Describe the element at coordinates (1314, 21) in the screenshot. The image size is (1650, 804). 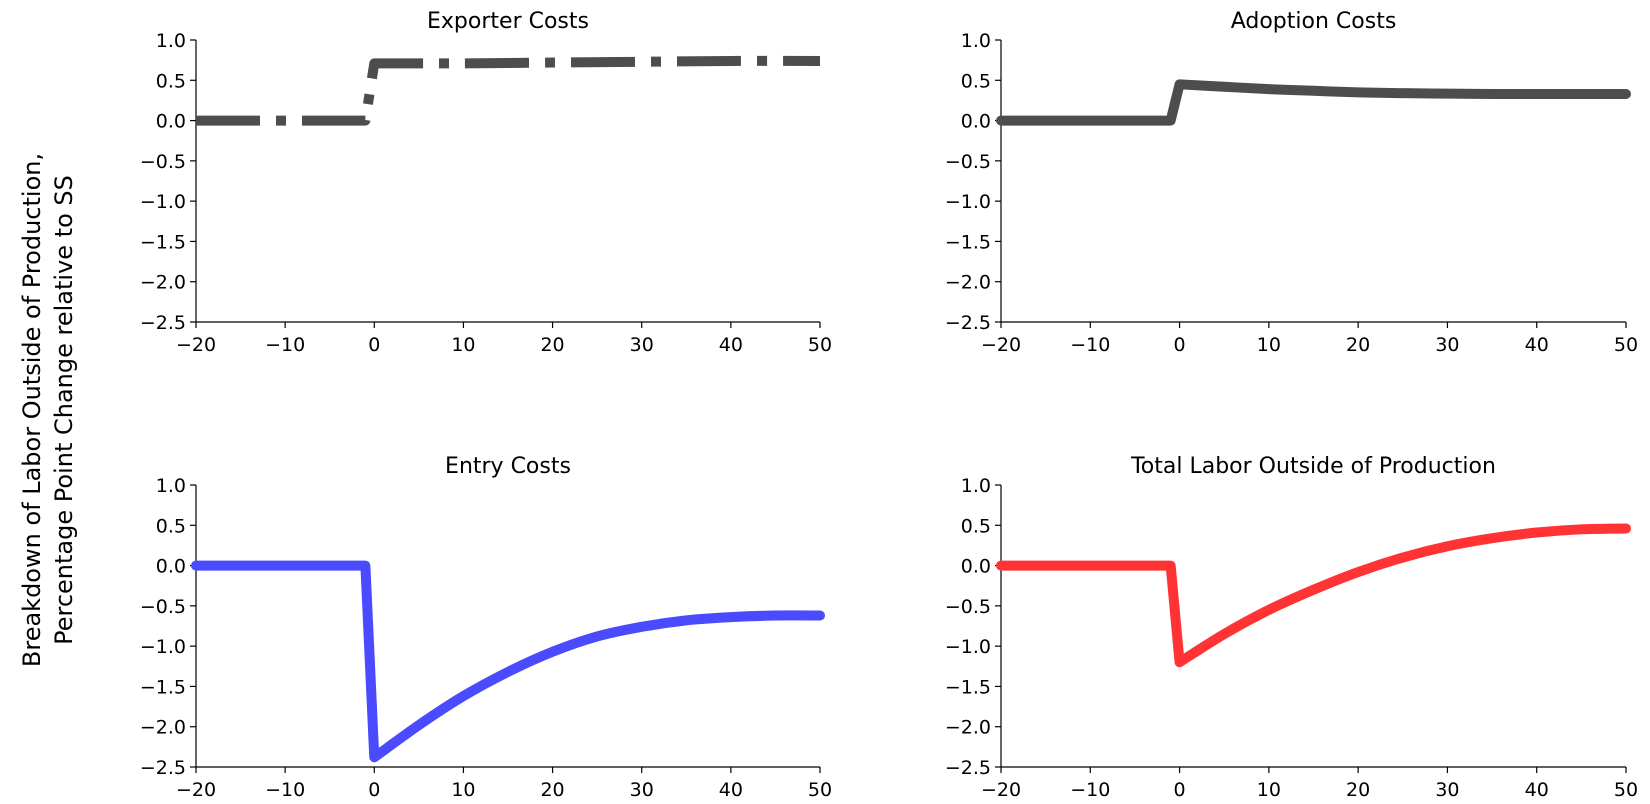
I see `chart-title-1: Adoption Costs` at that location.